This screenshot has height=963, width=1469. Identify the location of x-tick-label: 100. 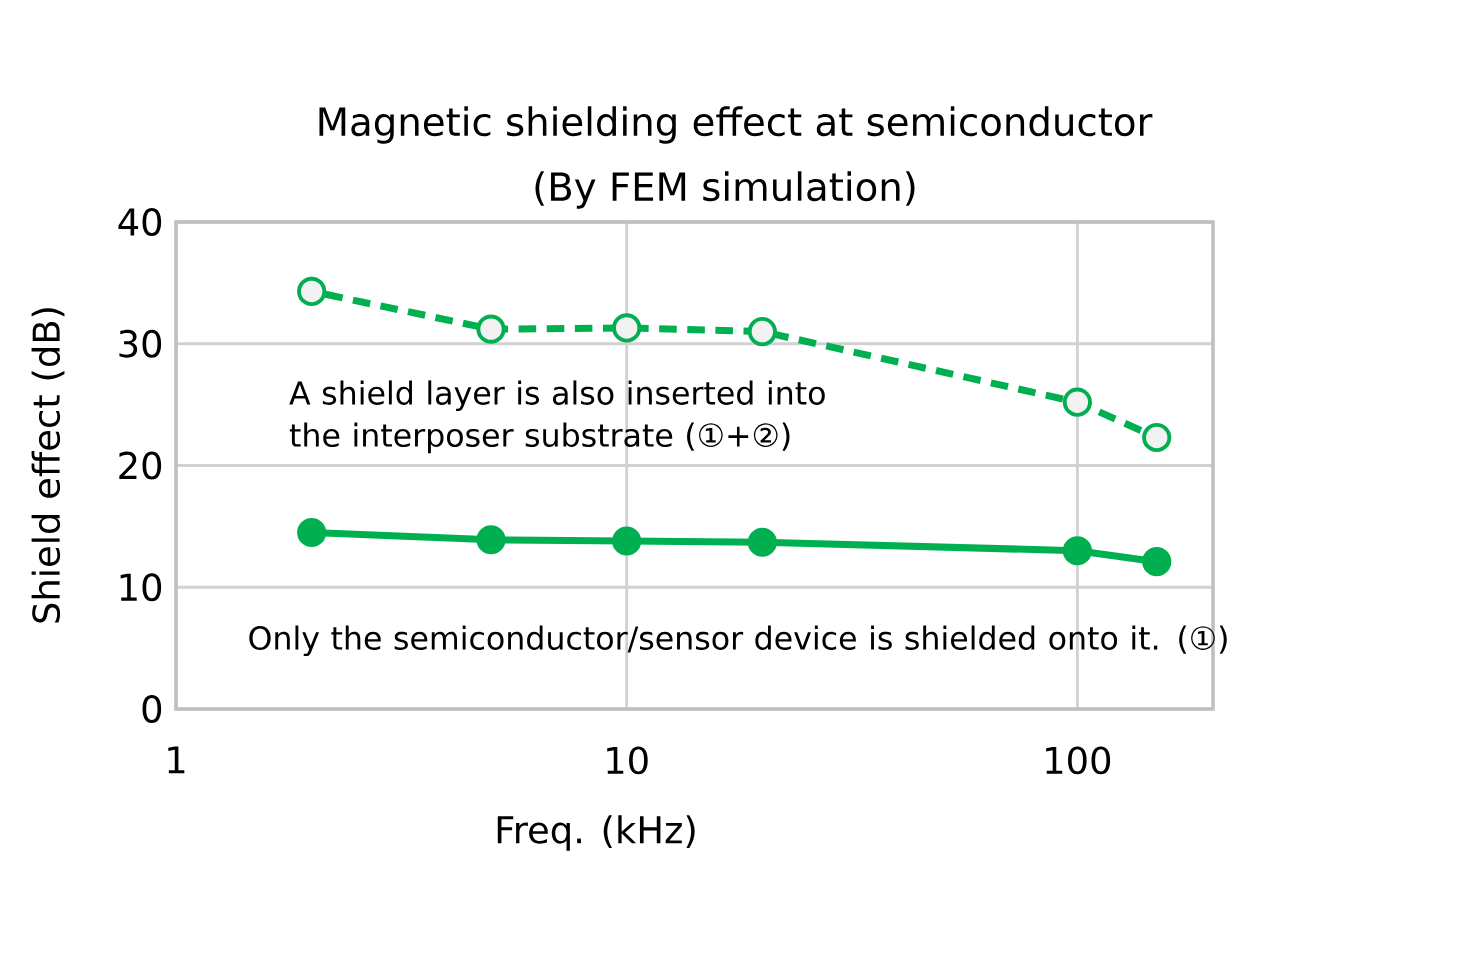
(1078, 760).